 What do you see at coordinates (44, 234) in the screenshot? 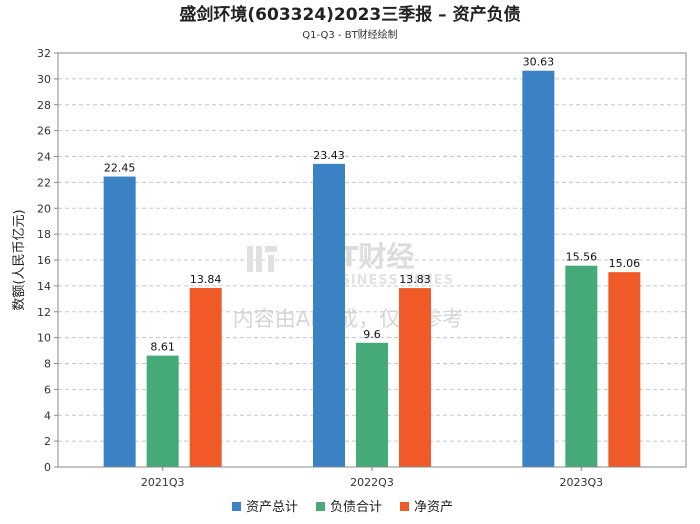
I see `y-tick-label: 18` at bounding box center [44, 234].